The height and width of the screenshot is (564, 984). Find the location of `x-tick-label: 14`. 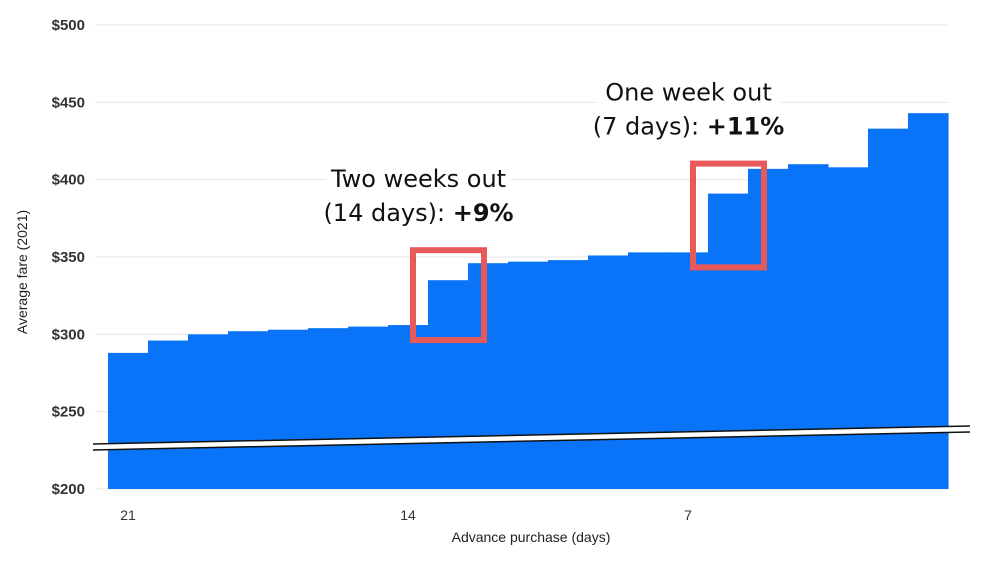

x-tick-label: 14 is located at coordinates (408, 515).